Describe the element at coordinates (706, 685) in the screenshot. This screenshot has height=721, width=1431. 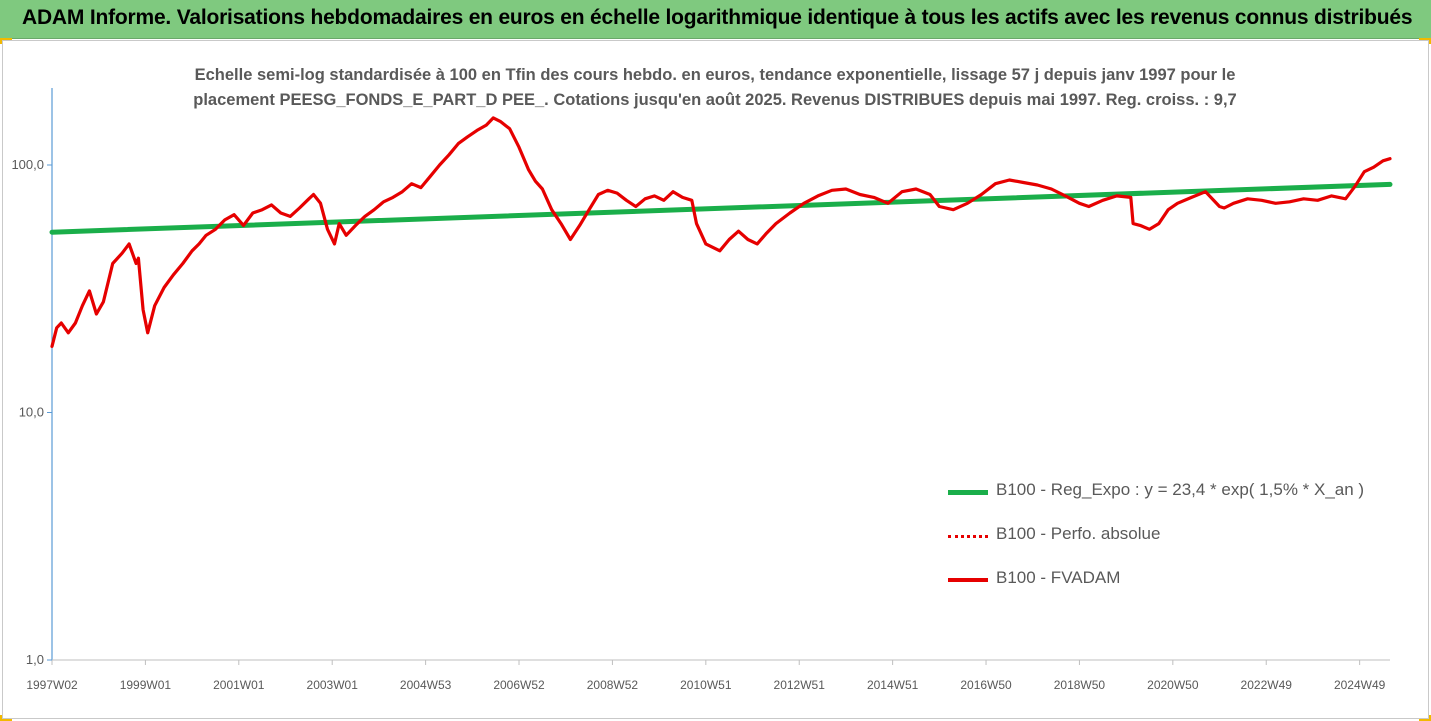
I see `x-tick-label: 2010W51` at that location.